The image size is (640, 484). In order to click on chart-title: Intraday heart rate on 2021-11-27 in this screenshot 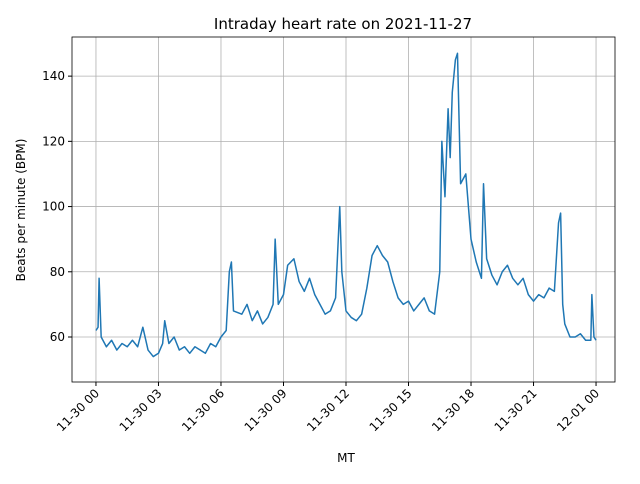, I will do `click(343, 24)`.